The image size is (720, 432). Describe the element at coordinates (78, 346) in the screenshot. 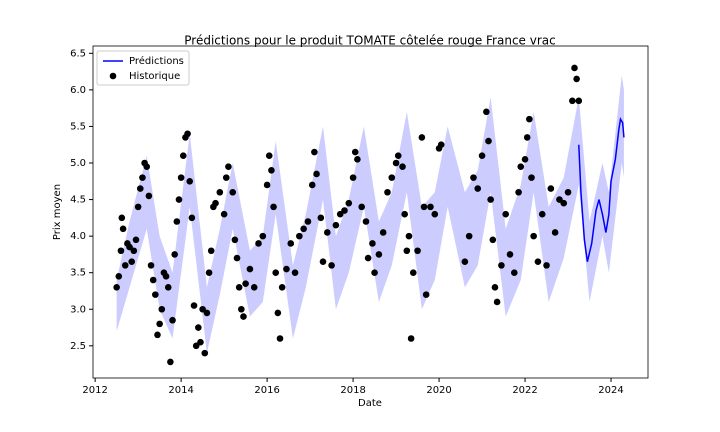

I see `y-tick-label: 2.5` at that location.